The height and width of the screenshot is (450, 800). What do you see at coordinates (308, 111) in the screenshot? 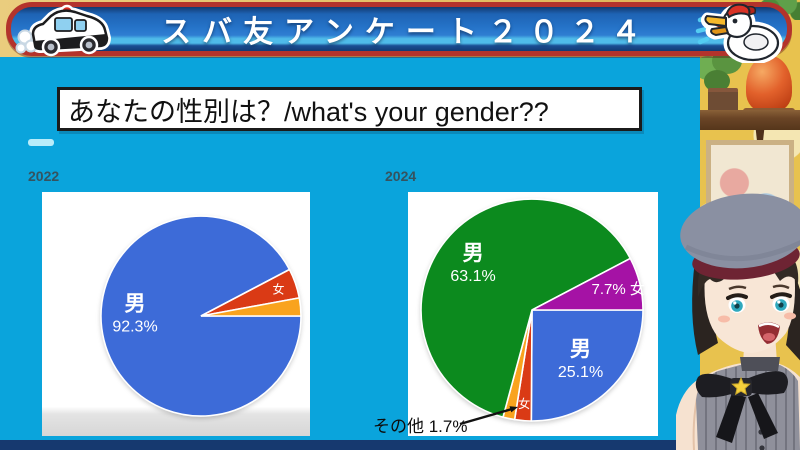
I see `question-title: あなたの性別は？/what's your gender??` at bounding box center [308, 111].